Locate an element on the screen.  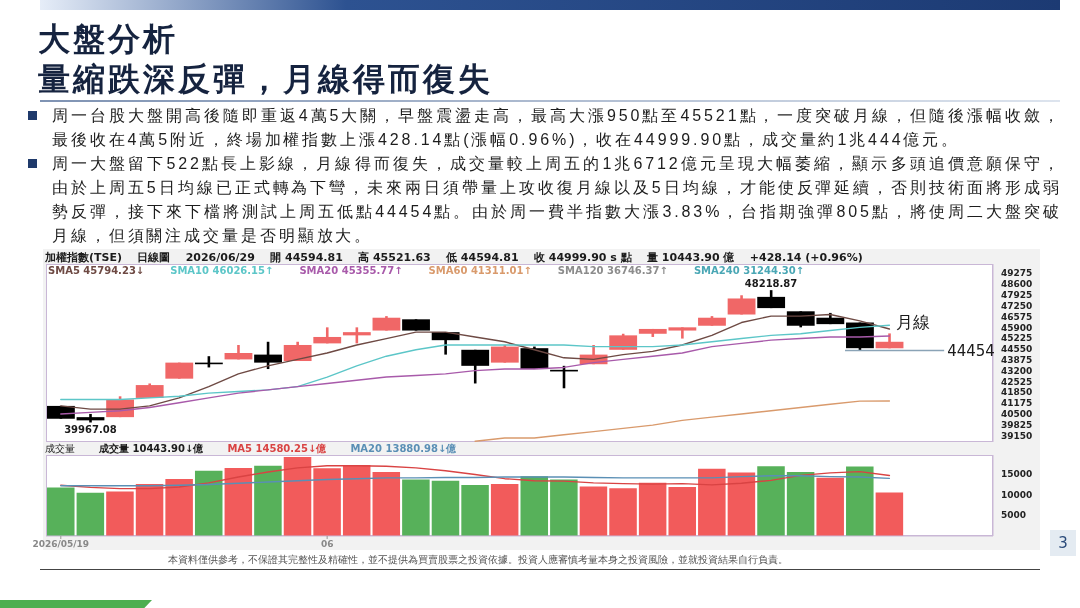
text: 周一大盤留下522點長上影線，月線得而復失，成交量較上周五的1兆6712億元呈現大幅萎縮，顯示多頭追價意願保守，由於上周五5日均線已正式轉為下彎，未來兩日須帶量上攻收復月線以及5日均線，才能使反彈延續，否則技術面將形成弱勢反彈，接下來下檔將測試上周五低點44454點。由於周一費半指數大漲3.83%，台指期強彈805點，將使周二大盤突破月線，但須關注成交量是否明顯放大。 is located at coordinates (557, 200).